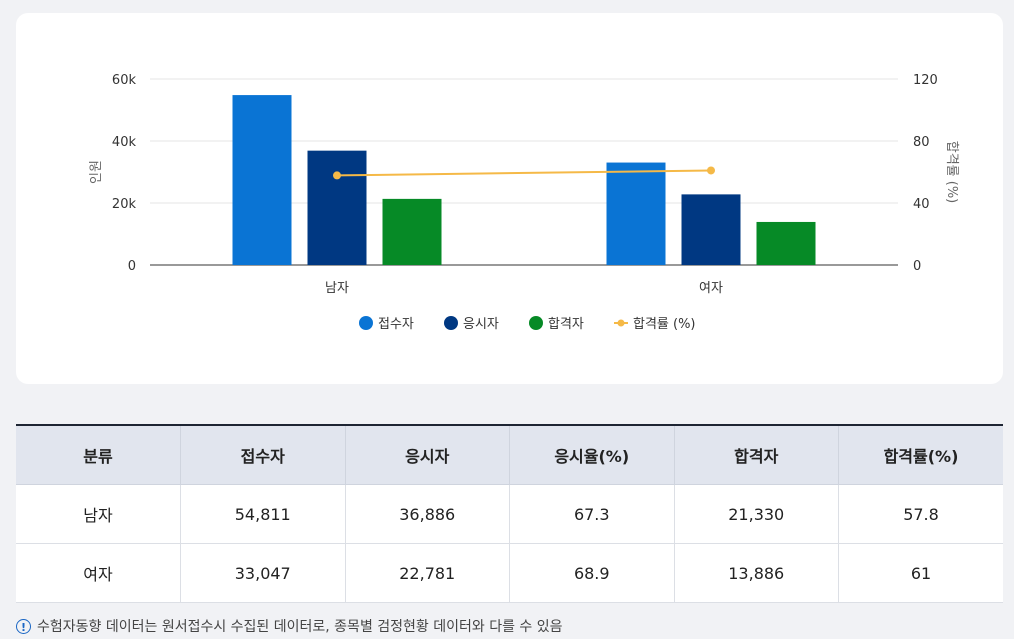 Image resolution: width=1014 pixels, height=639 pixels. Describe the element at coordinates (920, 573) in the screenshot. I see `table-cell: 61` at that location.